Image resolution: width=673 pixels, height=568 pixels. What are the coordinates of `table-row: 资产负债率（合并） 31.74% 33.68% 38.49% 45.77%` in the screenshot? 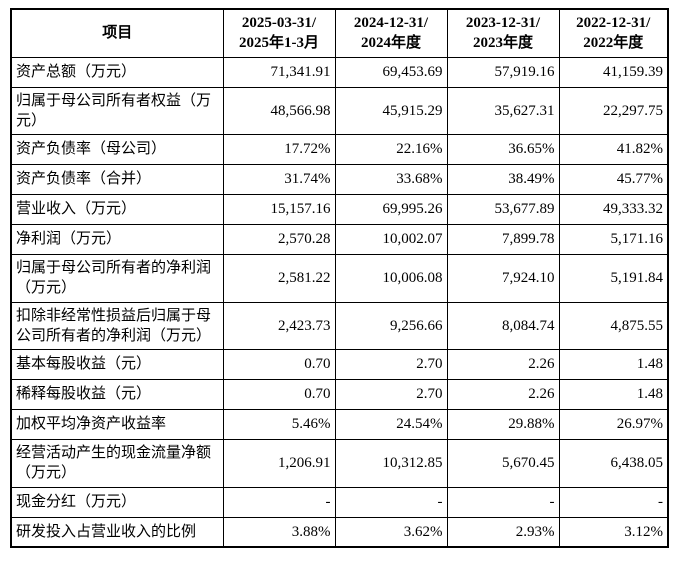 It's located at (339, 179).